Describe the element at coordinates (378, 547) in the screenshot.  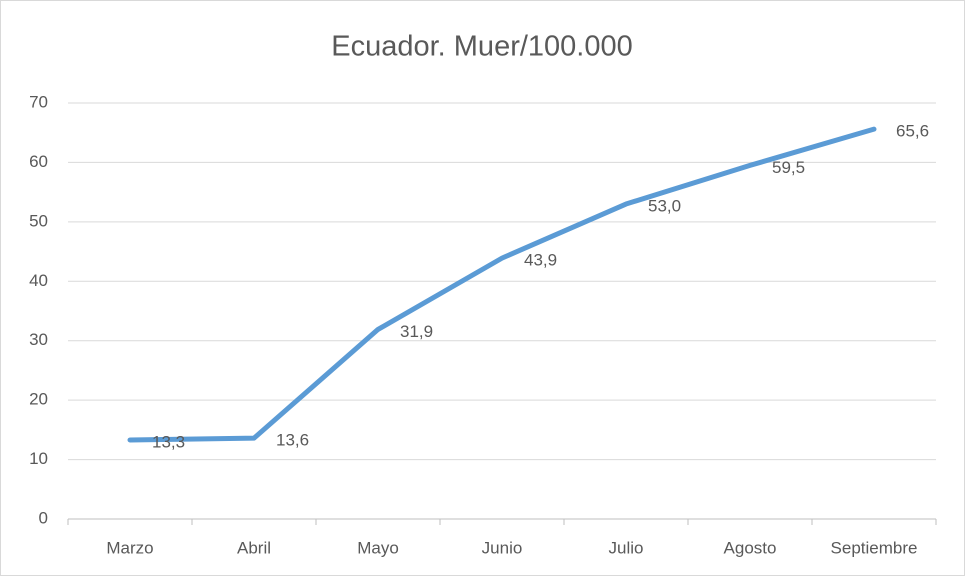
I see `x-tick-label: Mayo` at that location.